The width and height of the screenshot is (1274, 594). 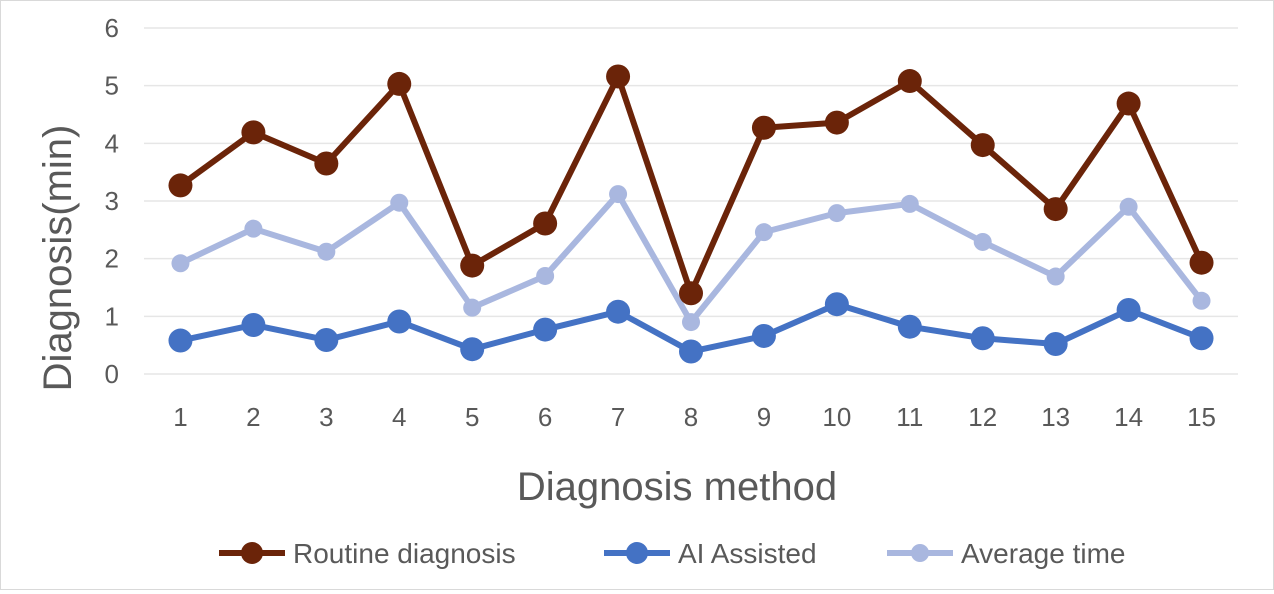 I want to click on x-axis-ticks: 1 2 3 4 5 6 7 8 9 10 11 12 13 14 15, so click(x=694, y=417).